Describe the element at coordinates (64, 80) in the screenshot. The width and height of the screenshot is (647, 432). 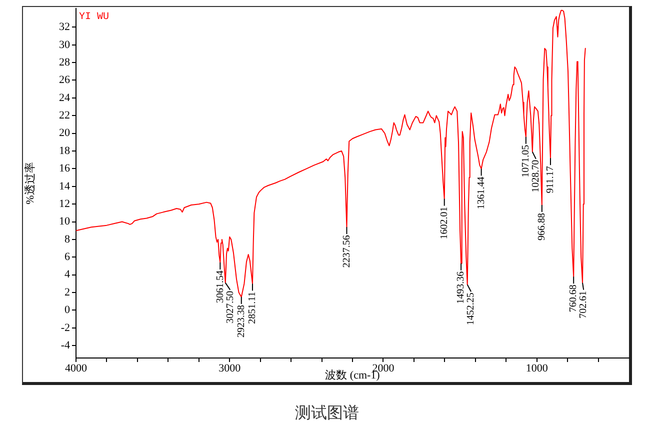
I see `y-tick-label: 26` at that location.